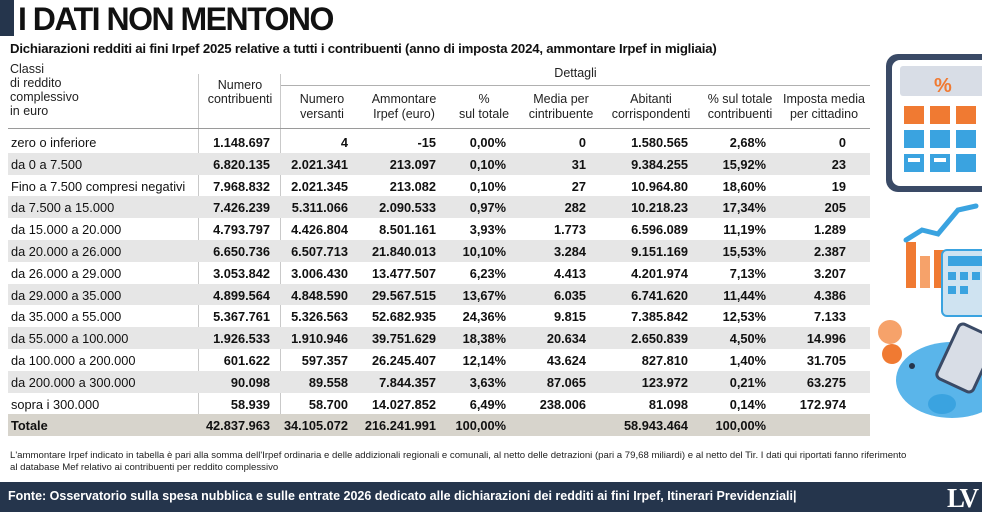 This screenshot has height=512, width=982. Describe the element at coordinates (487, 208) in the screenshot. I see `table-cell: 0,97%` at that location.